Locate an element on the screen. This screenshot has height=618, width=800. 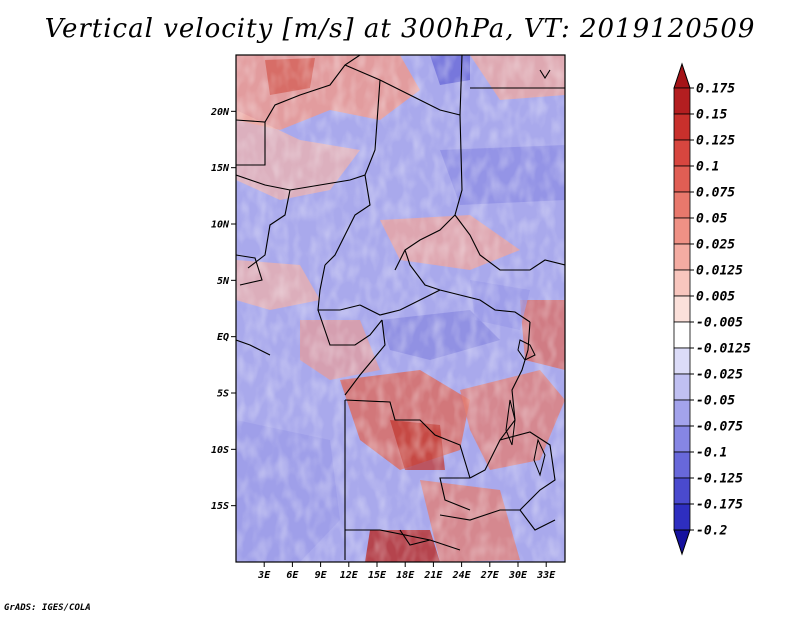
lon-label: 3E is located at coordinates (264, 575).